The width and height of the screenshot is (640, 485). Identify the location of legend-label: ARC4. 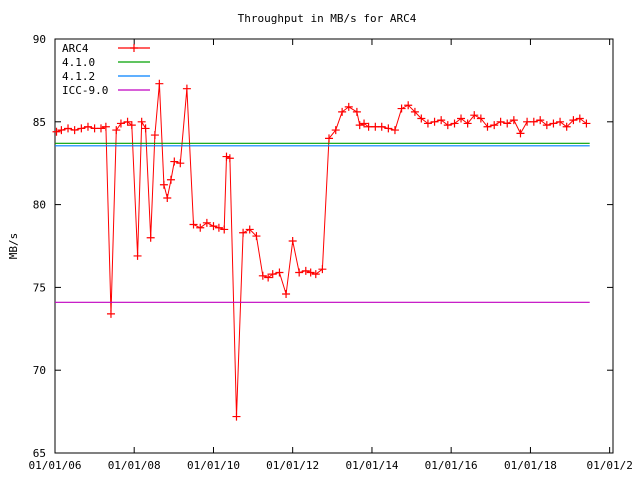
(75, 48).